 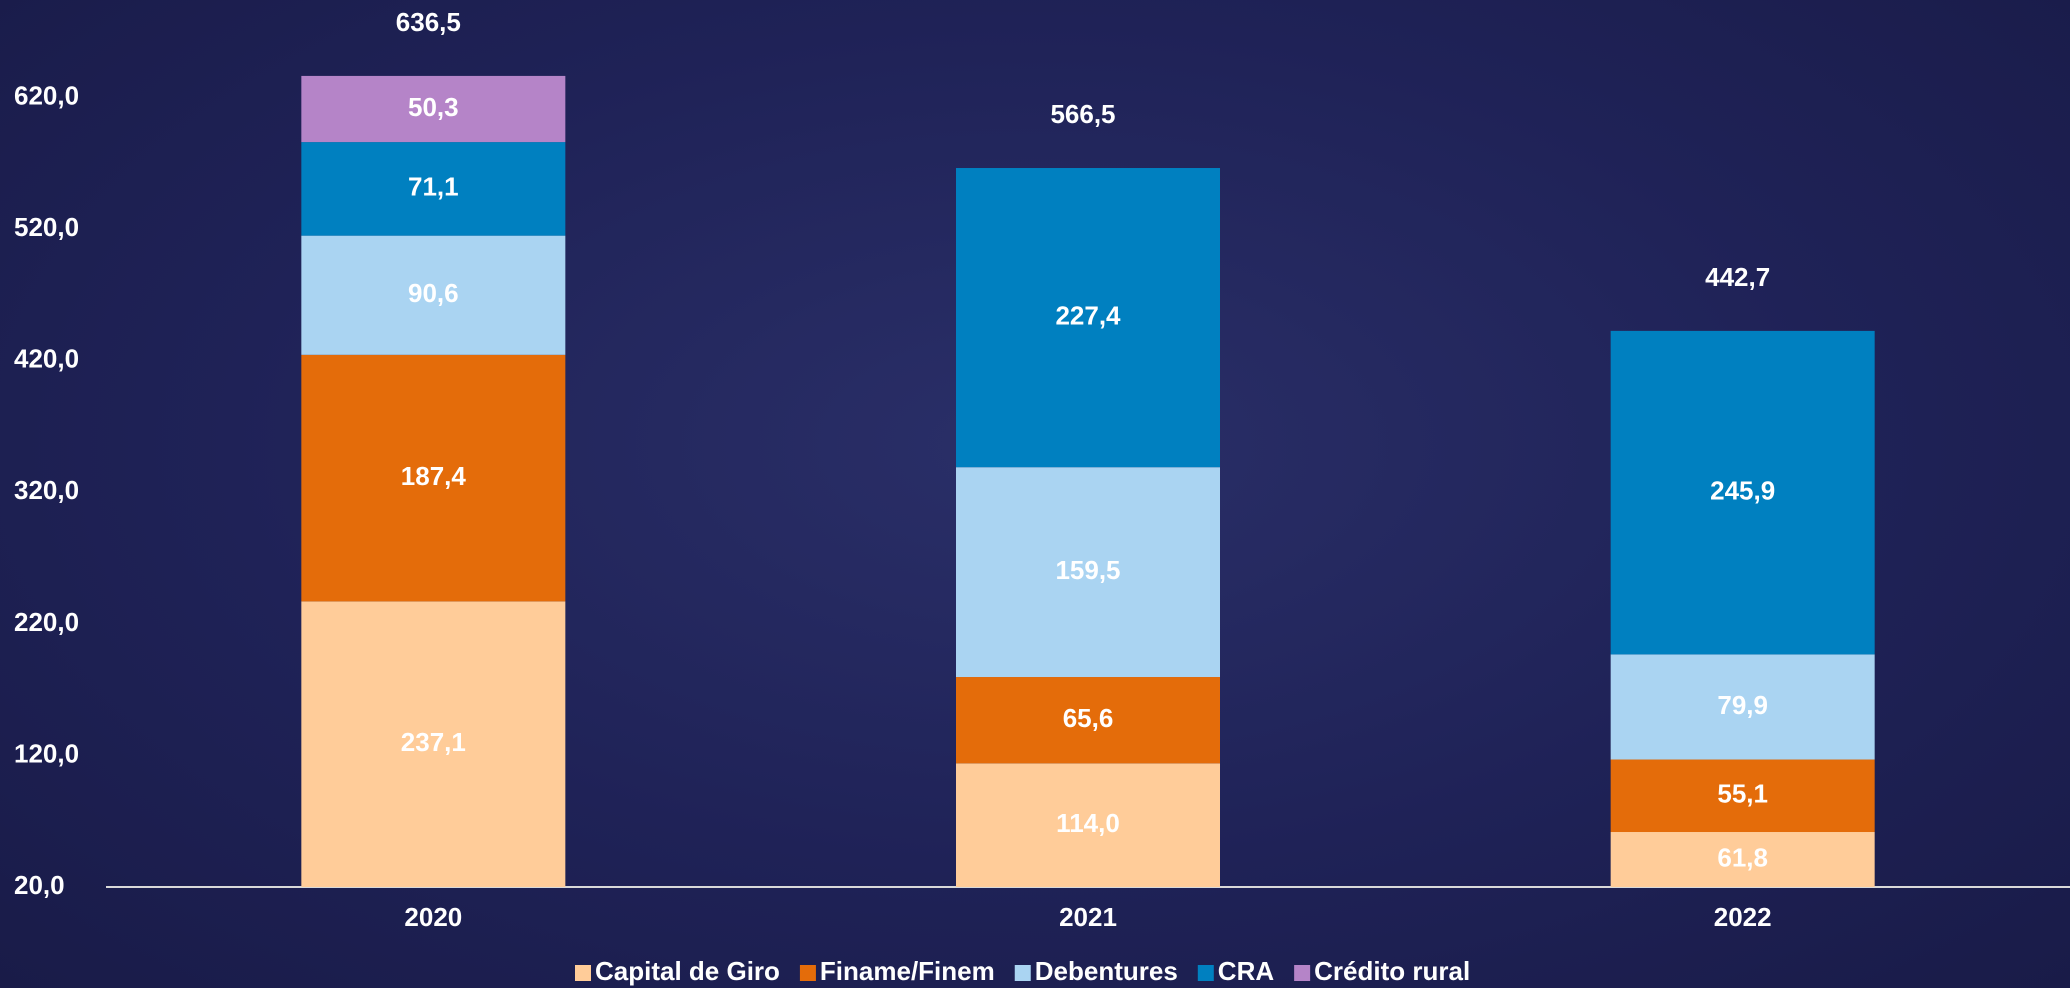 What do you see at coordinates (46, 359) in the screenshot?
I see `y-tick-label: 420,0` at bounding box center [46, 359].